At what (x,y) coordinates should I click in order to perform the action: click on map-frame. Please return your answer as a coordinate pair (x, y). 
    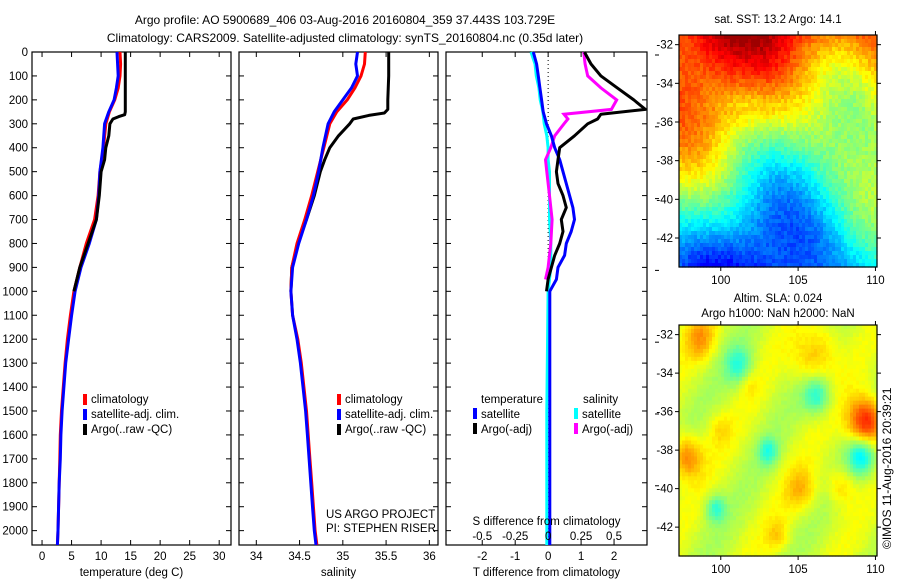
    Looking at the image, I should click on (778, 151).